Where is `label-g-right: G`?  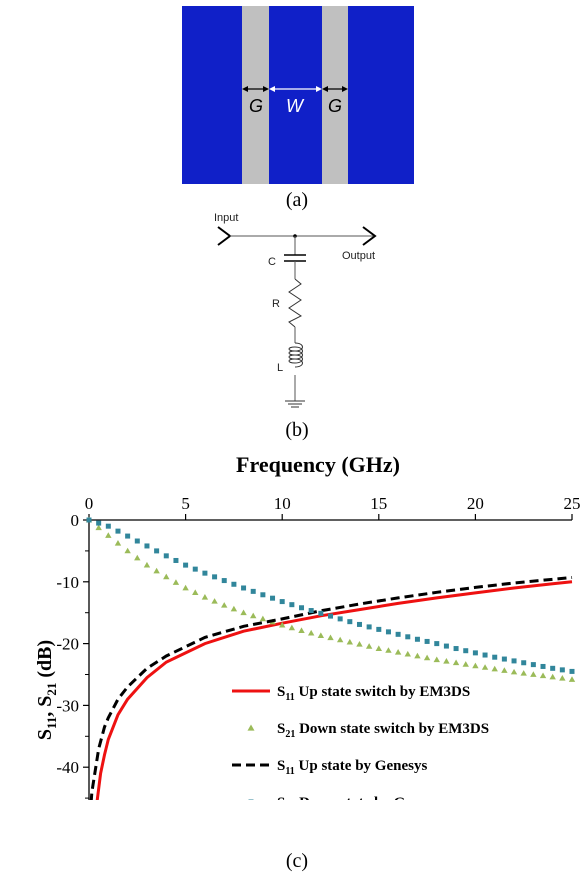 label-g-right: G is located at coordinates (335, 106).